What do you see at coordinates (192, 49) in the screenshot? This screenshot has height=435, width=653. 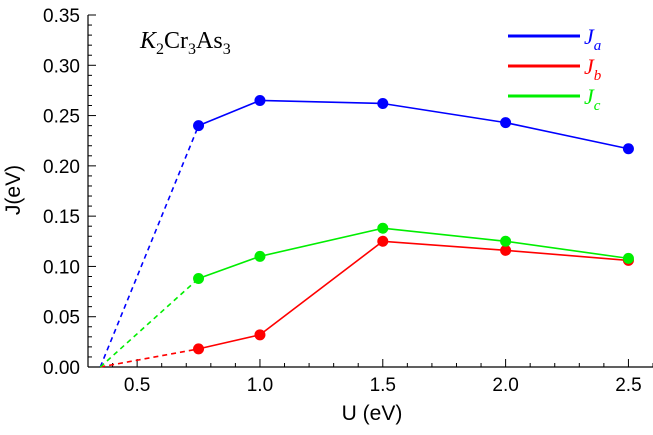 I see `compound-cr-sub: 3` at bounding box center [192, 49].